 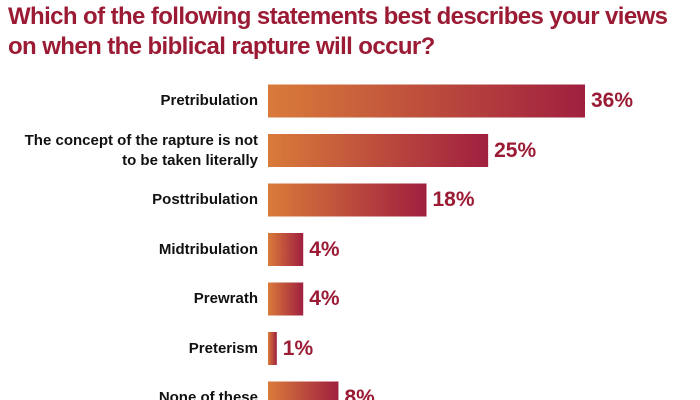 What do you see at coordinates (612, 100) in the screenshot?
I see `value-label: 36%` at bounding box center [612, 100].